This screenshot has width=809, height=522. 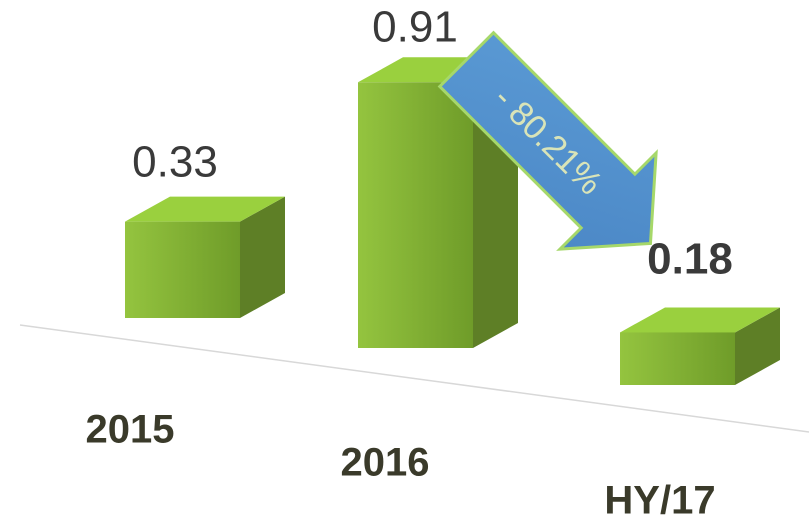 What do you see at coordinates (130, 430) in the screenshot?
I see `x-tick-label: 2015` at bounding box center [130, 430].